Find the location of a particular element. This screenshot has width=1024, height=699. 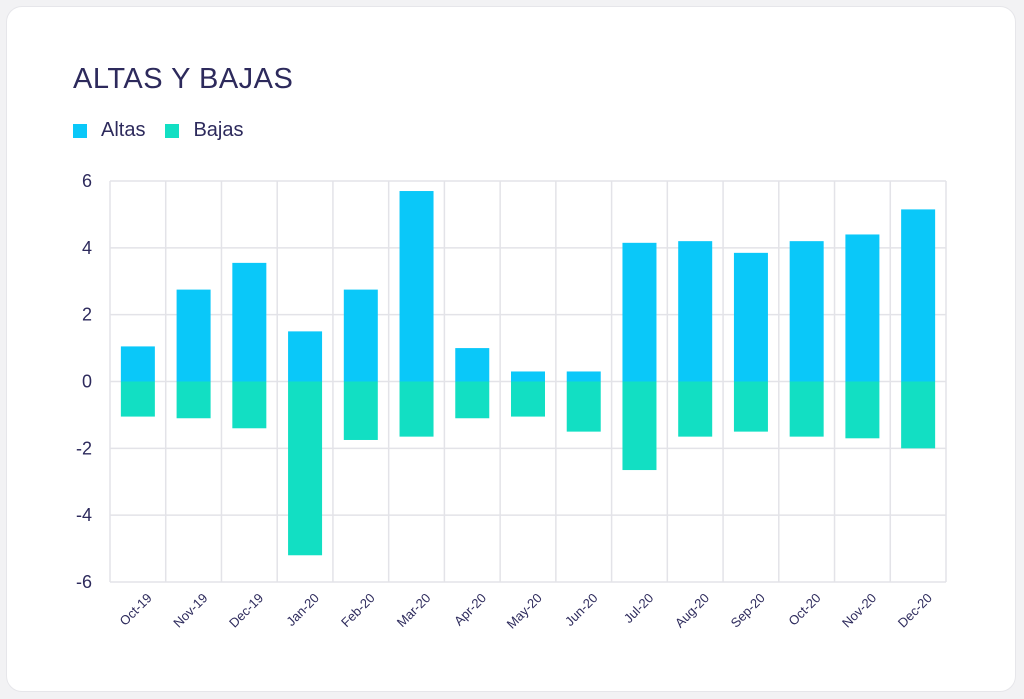

x-tick-label: Apr-20 is located at coordinates (470, 609).